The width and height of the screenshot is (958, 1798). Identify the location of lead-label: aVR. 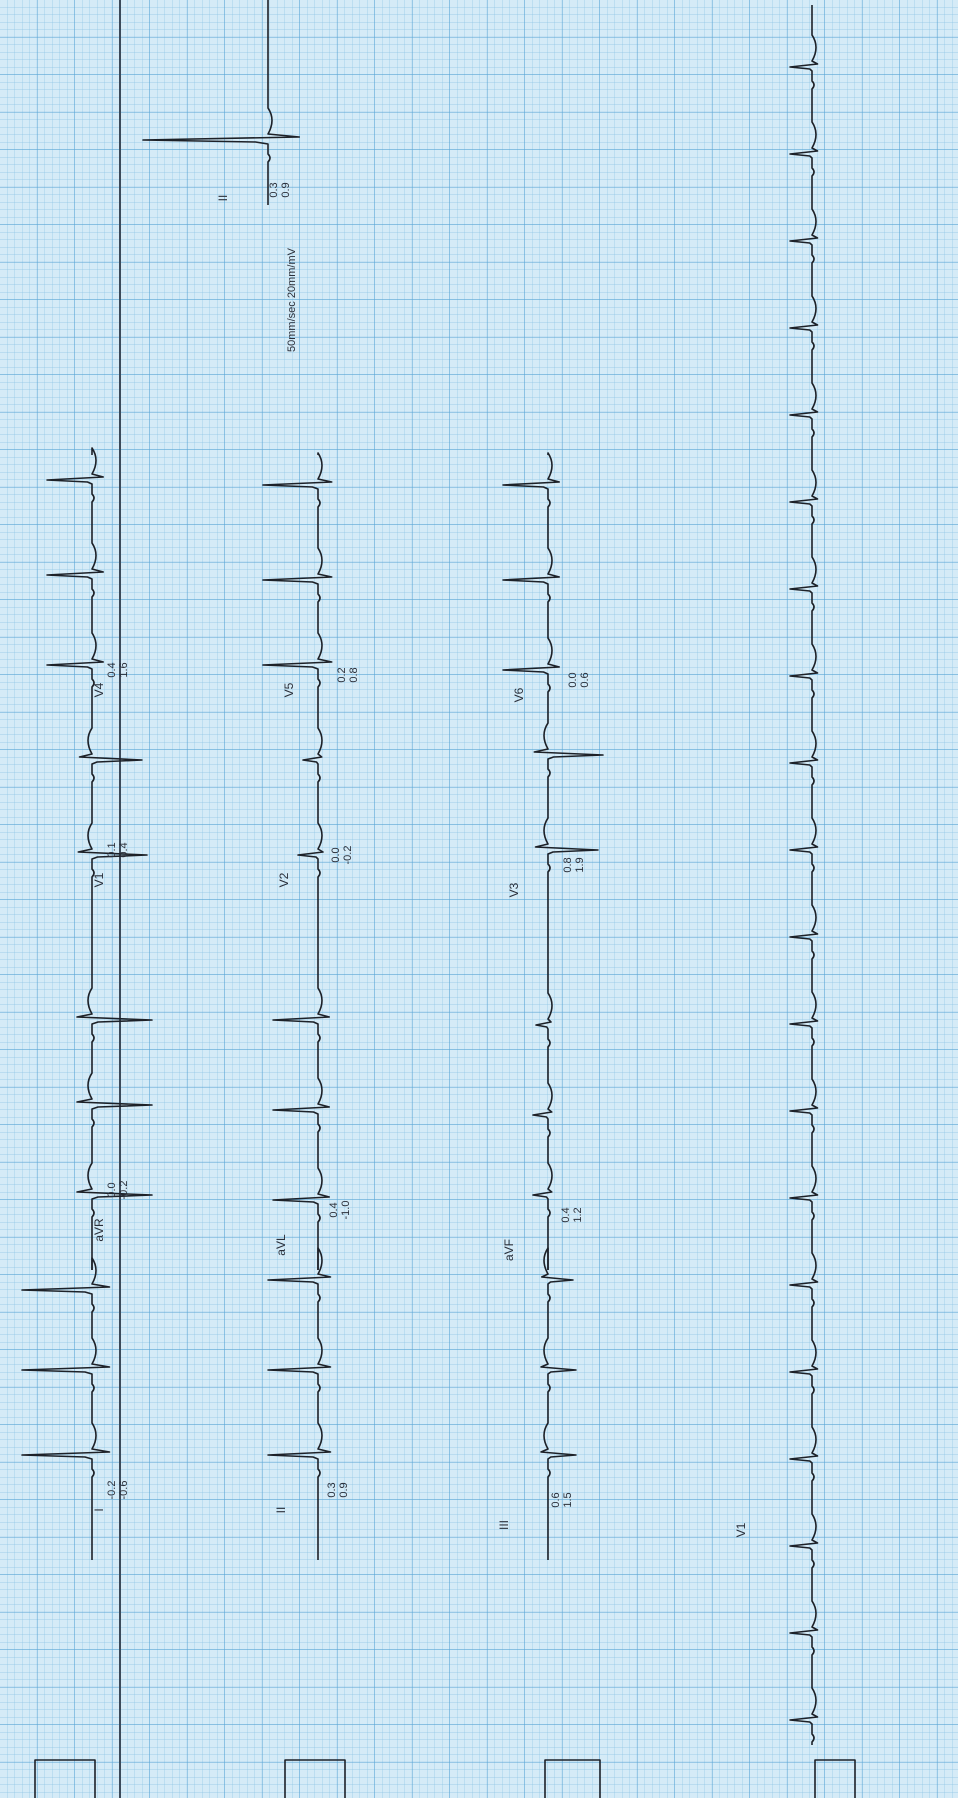
(99, 1230).